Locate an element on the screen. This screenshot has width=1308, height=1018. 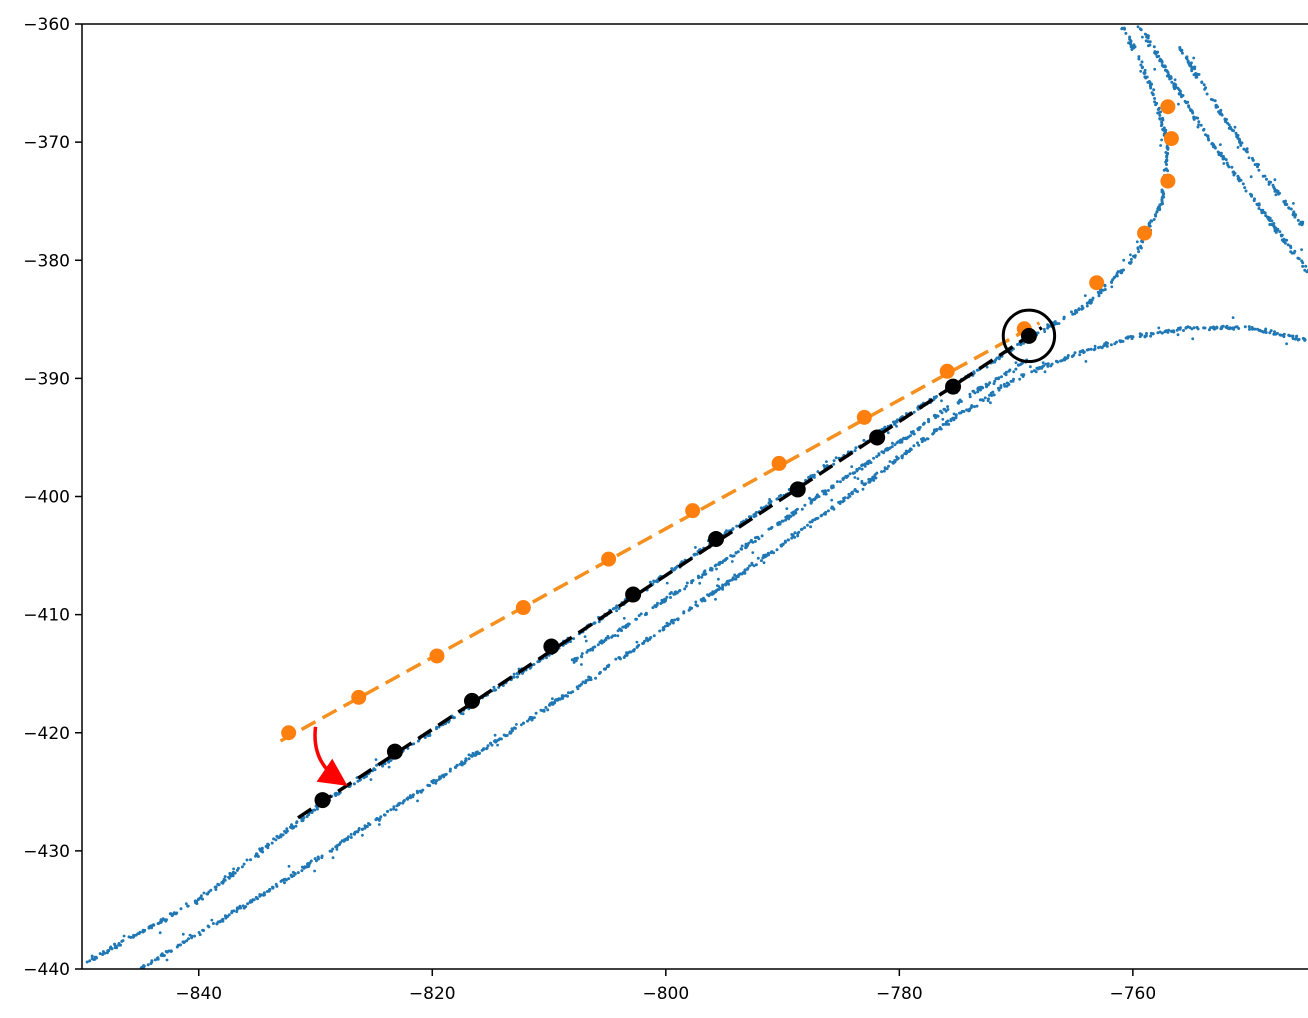
orange-point is located at coordinates (1145, 233).